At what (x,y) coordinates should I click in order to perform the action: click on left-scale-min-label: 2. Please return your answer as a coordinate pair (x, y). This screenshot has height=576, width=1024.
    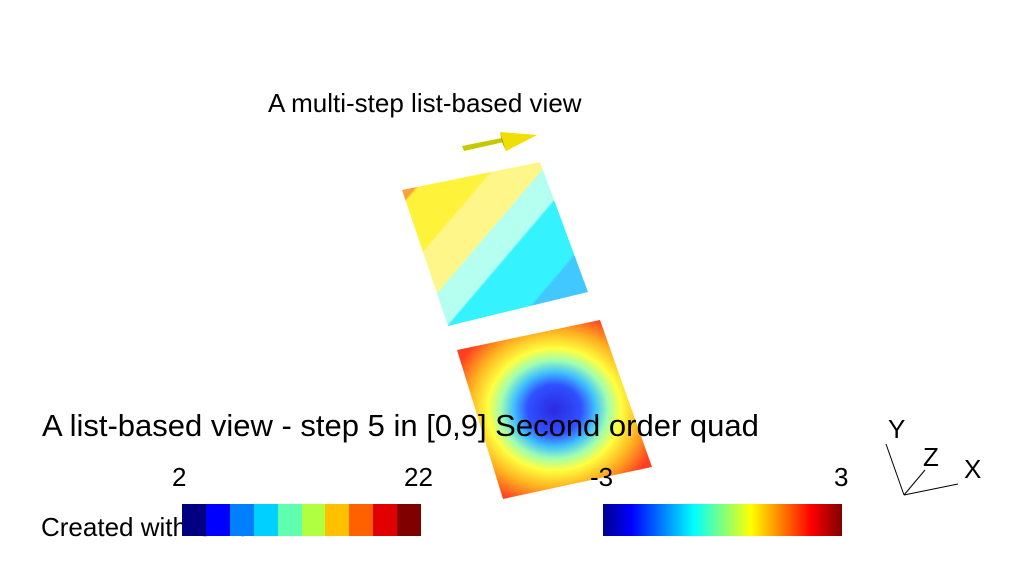
    Looking at the image, I should click on (179, 477).